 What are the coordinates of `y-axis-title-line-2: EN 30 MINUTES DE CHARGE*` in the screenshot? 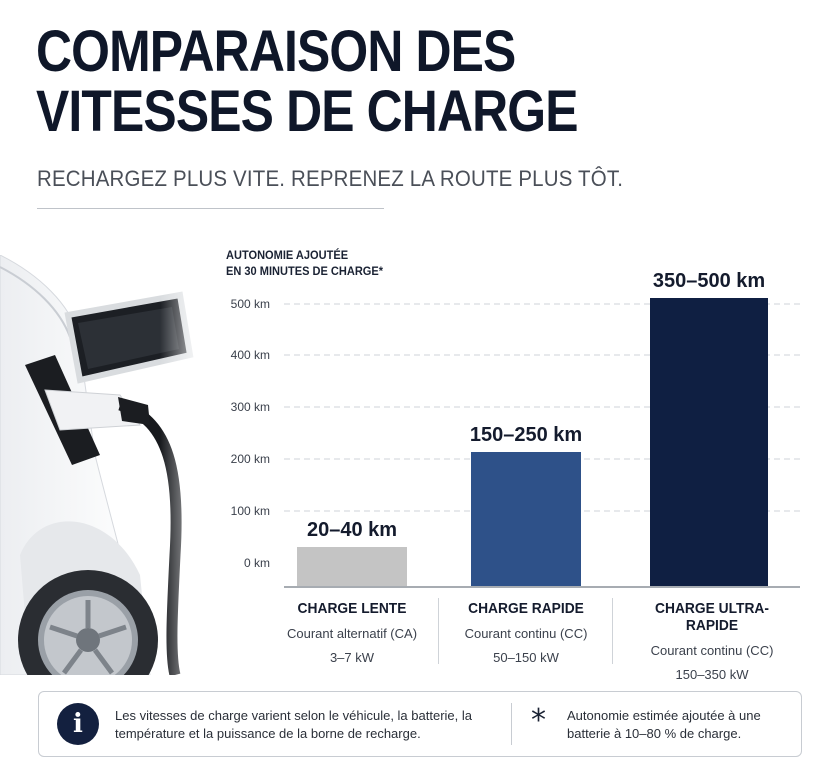 It's located at (305, 271).